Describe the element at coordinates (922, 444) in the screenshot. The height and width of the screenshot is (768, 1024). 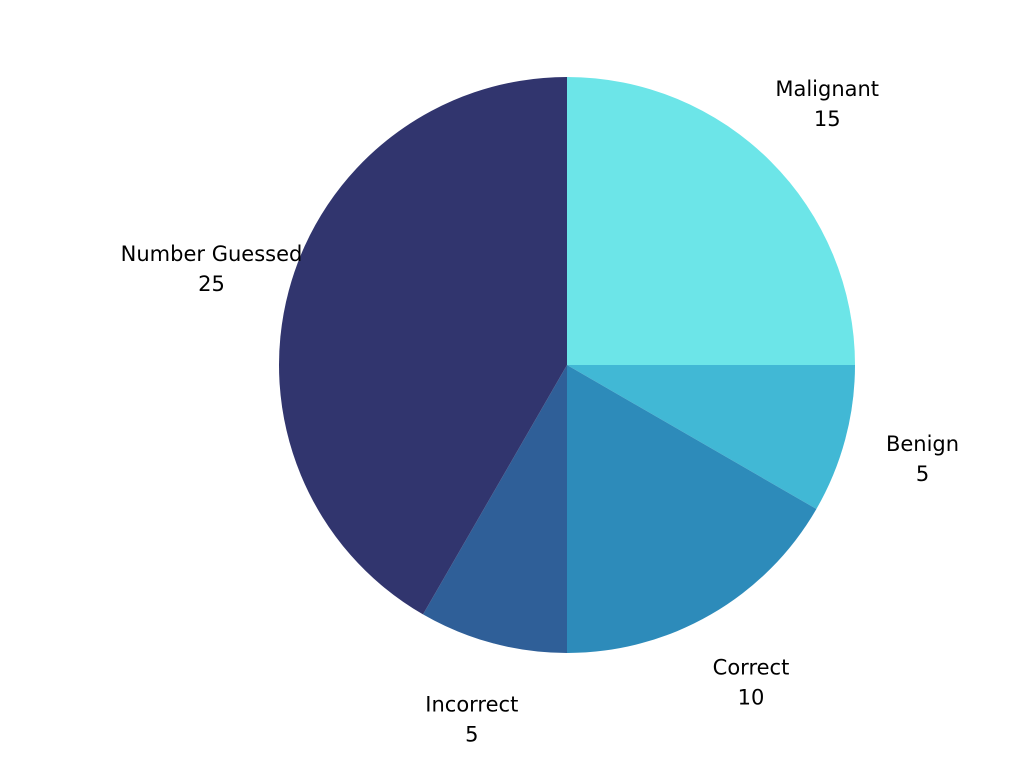
I see `slice-label-benign: Benign` at that location.